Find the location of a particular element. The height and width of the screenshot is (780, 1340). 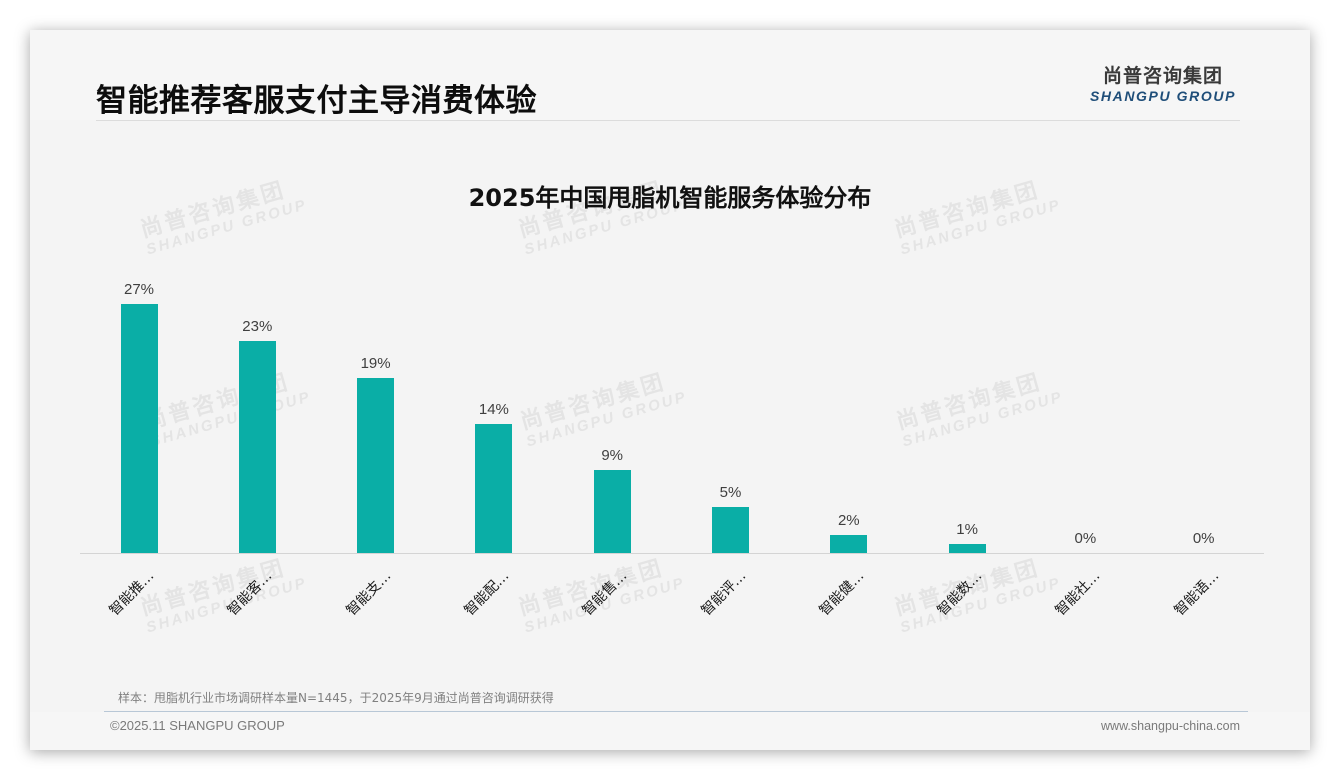

header-band is located at coordinates (670, 75).